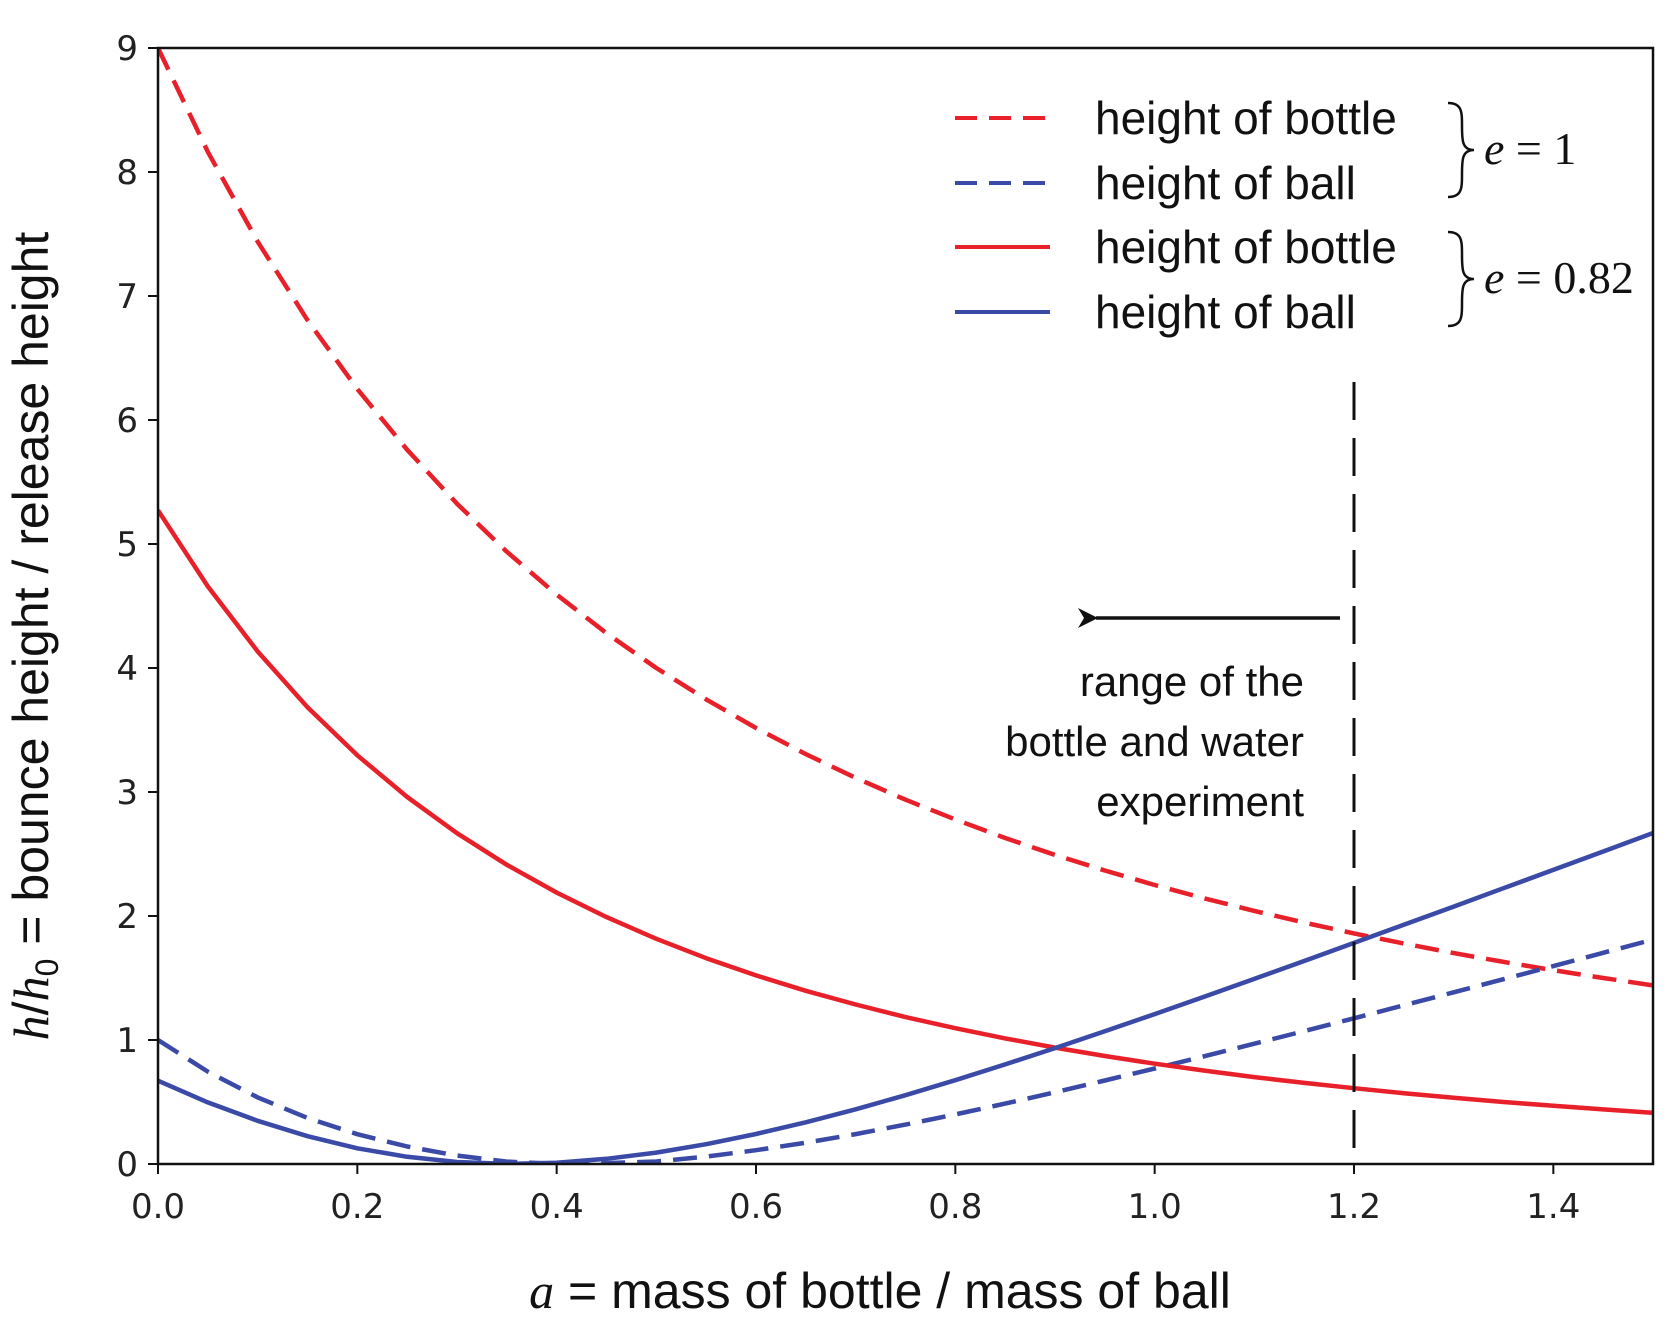 Image resolution: width=1671 pixels, height=1321 pixels. What do you see at coordinates (127, 917) in the screenshot?
I see `y-tick-label: 2` at bounding box center [127, 917].